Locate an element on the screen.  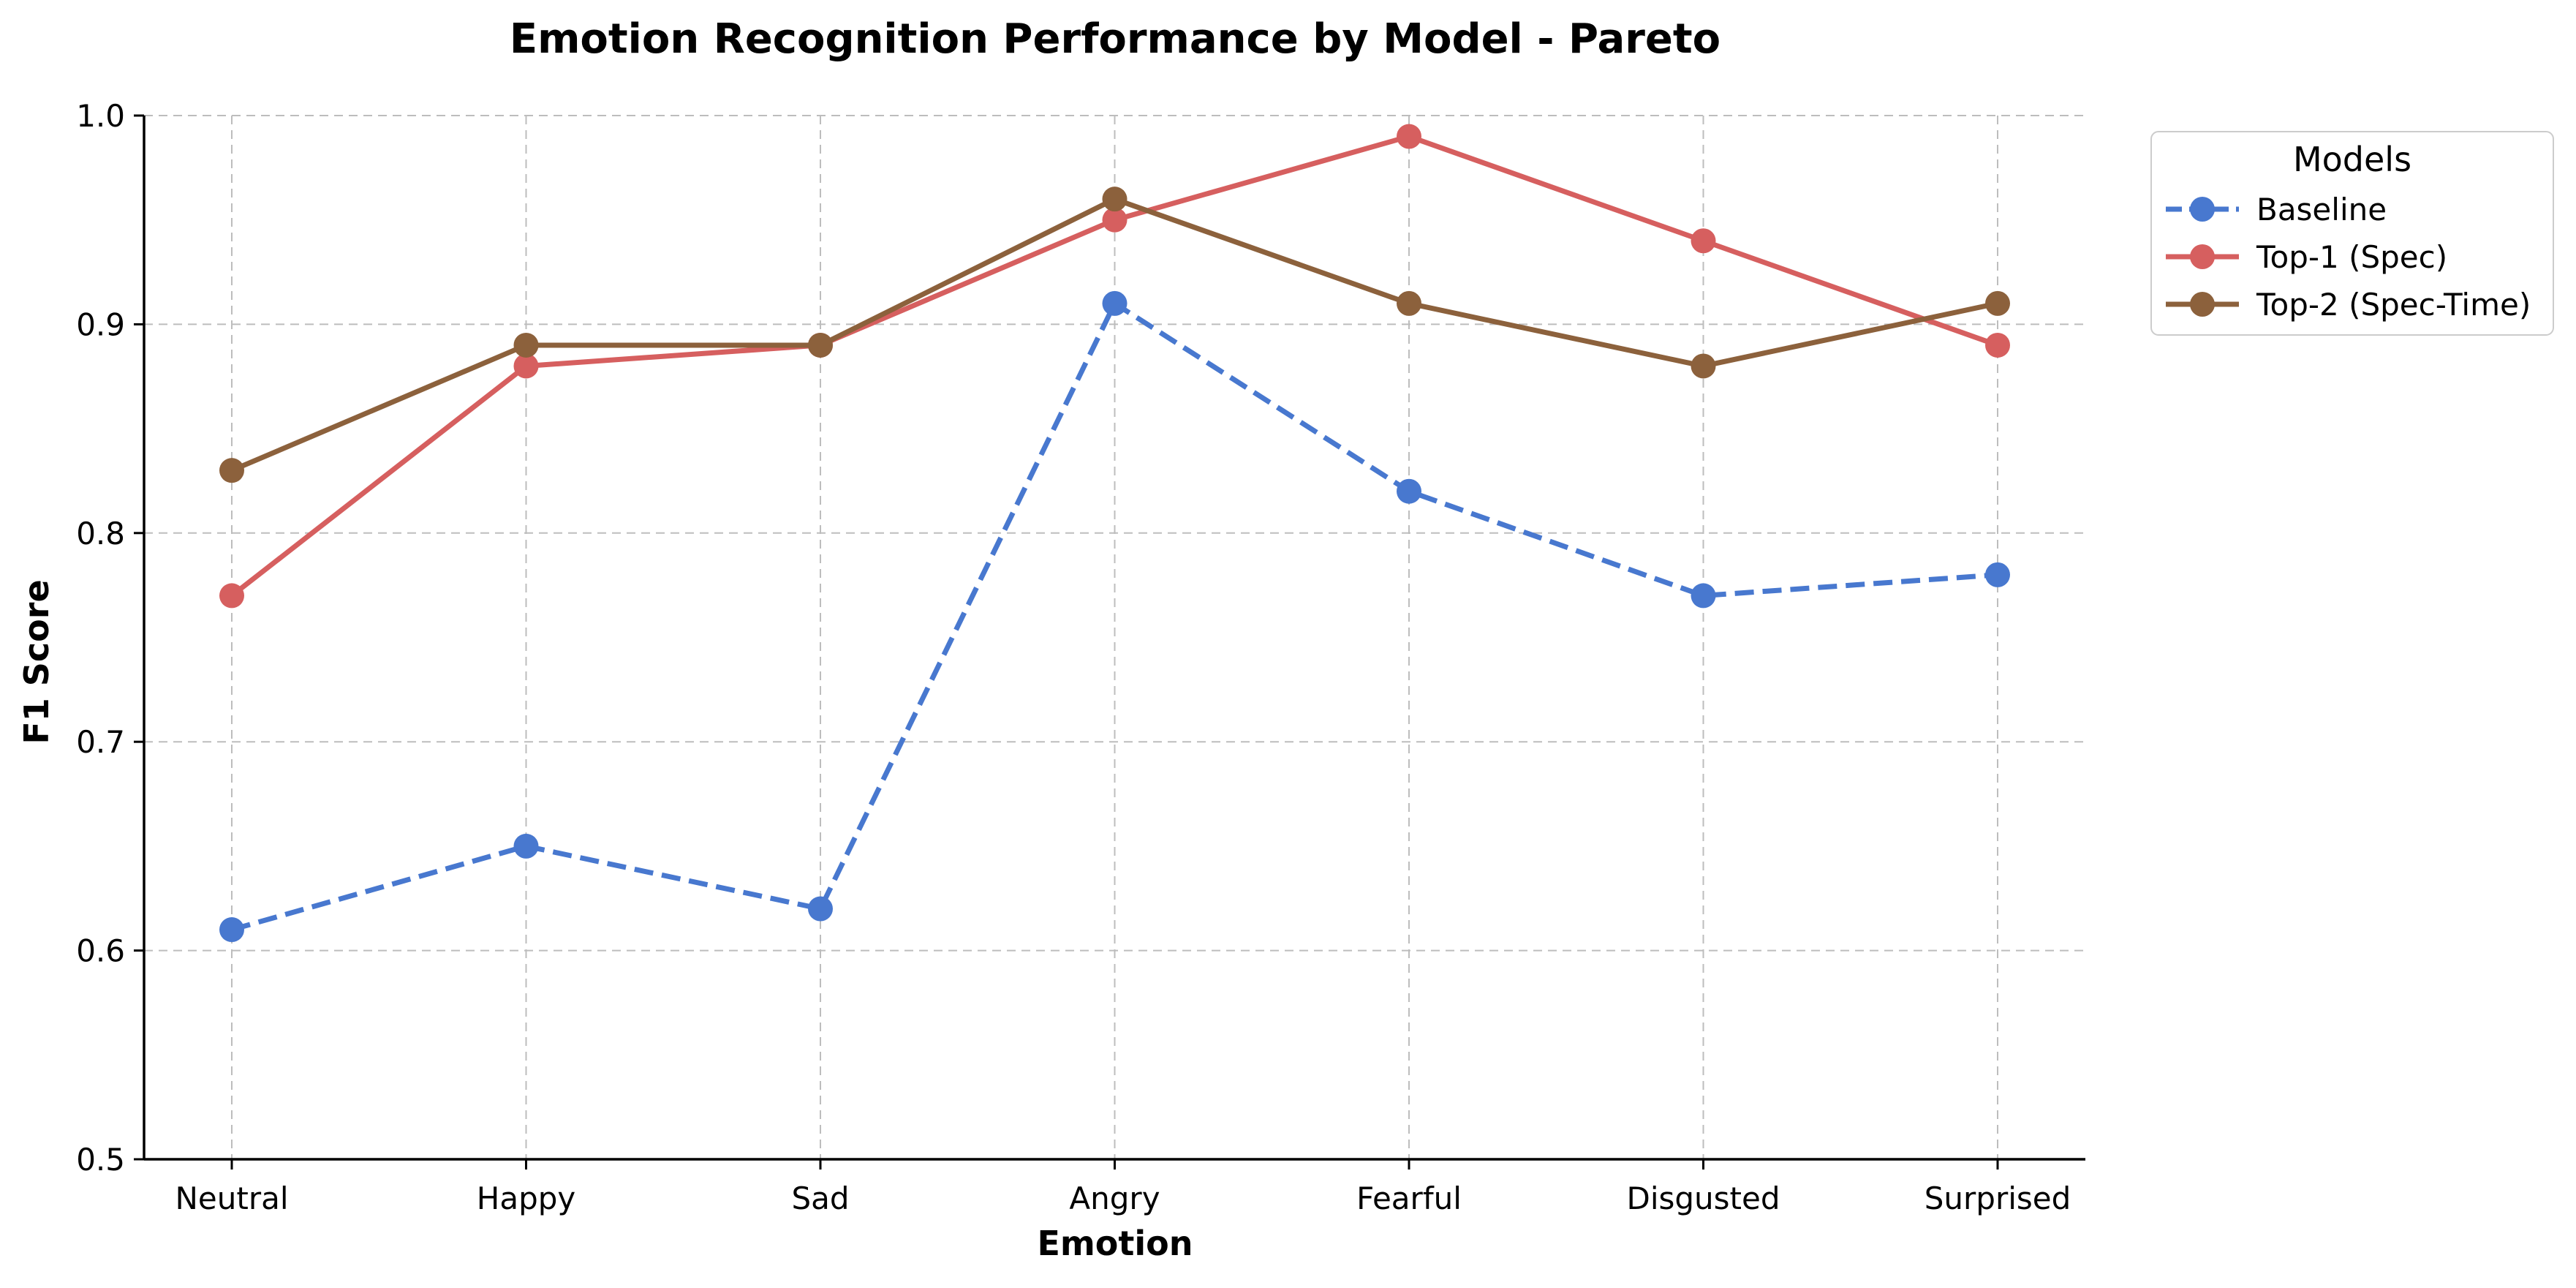
y-tick-label: 0.6 is located at coordinates (100, 951).